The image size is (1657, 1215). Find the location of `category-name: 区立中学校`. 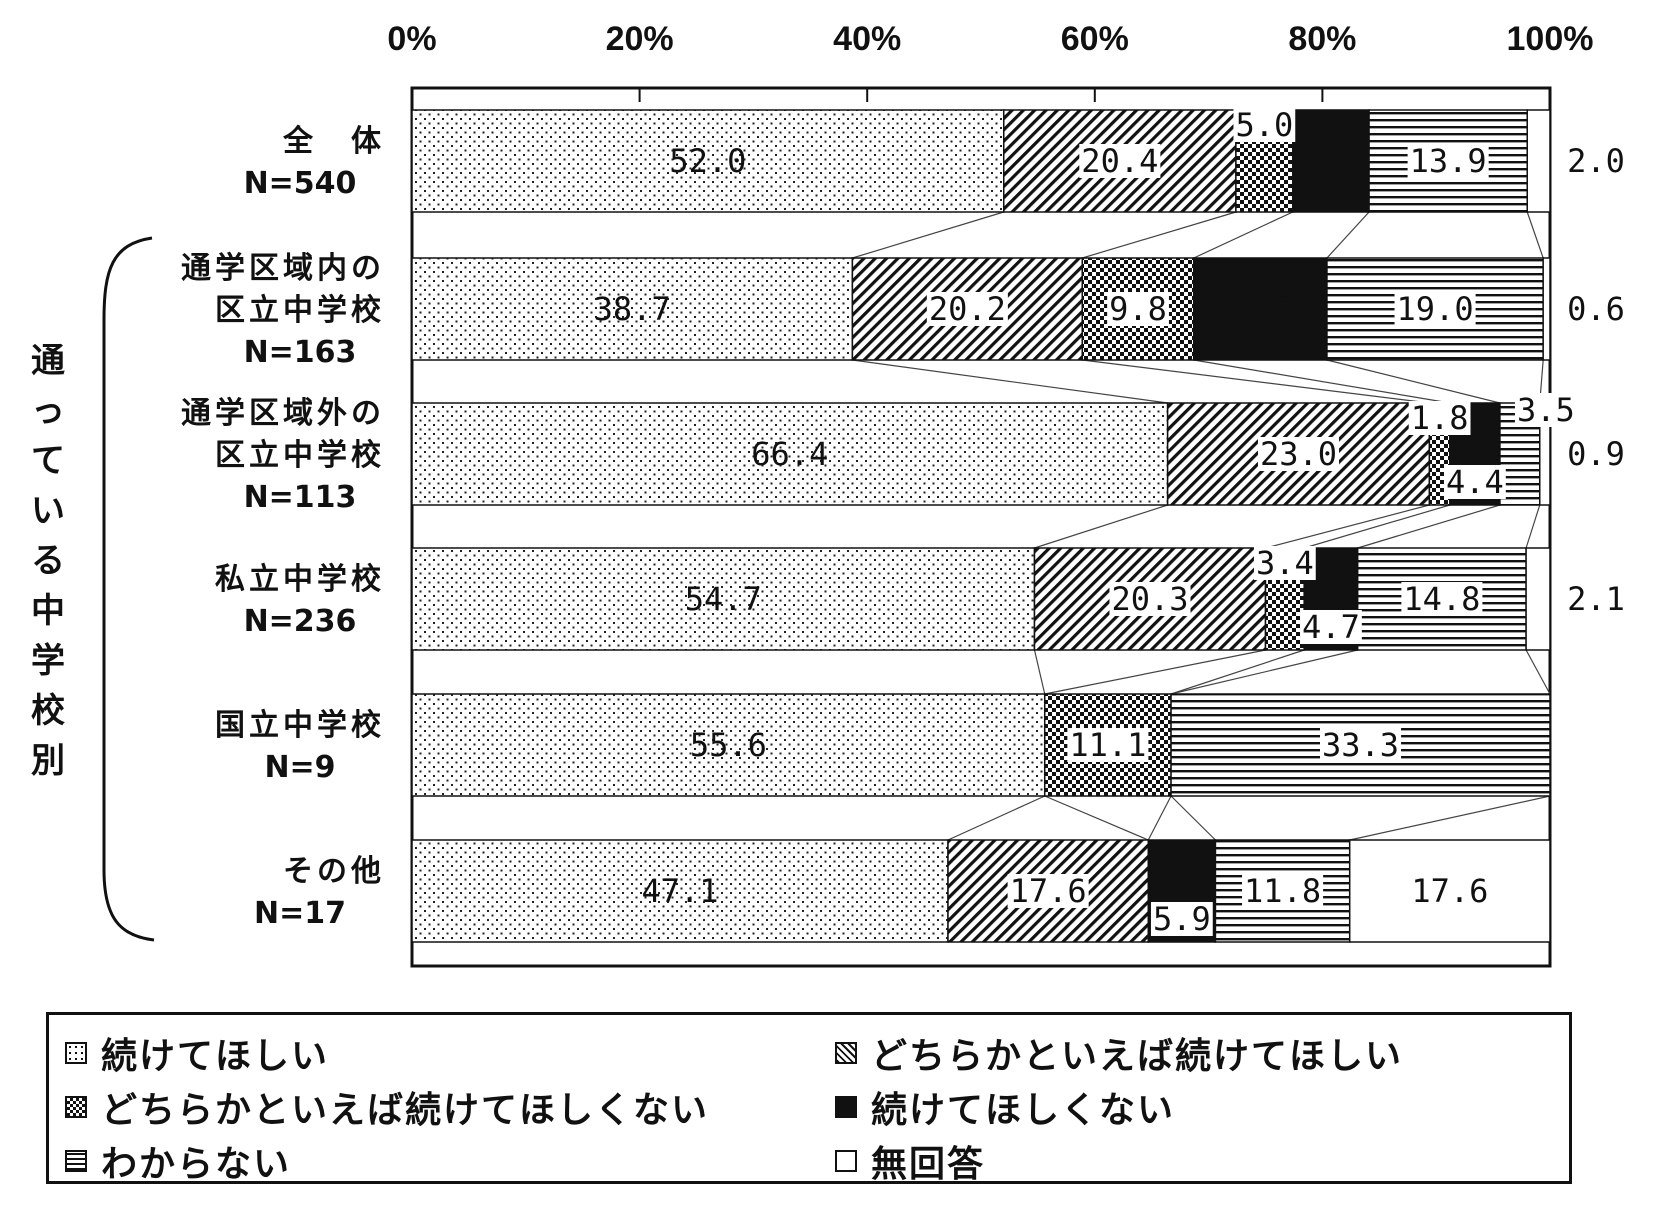

category-name: 区立中学校 is located at coordinates (300, 455).